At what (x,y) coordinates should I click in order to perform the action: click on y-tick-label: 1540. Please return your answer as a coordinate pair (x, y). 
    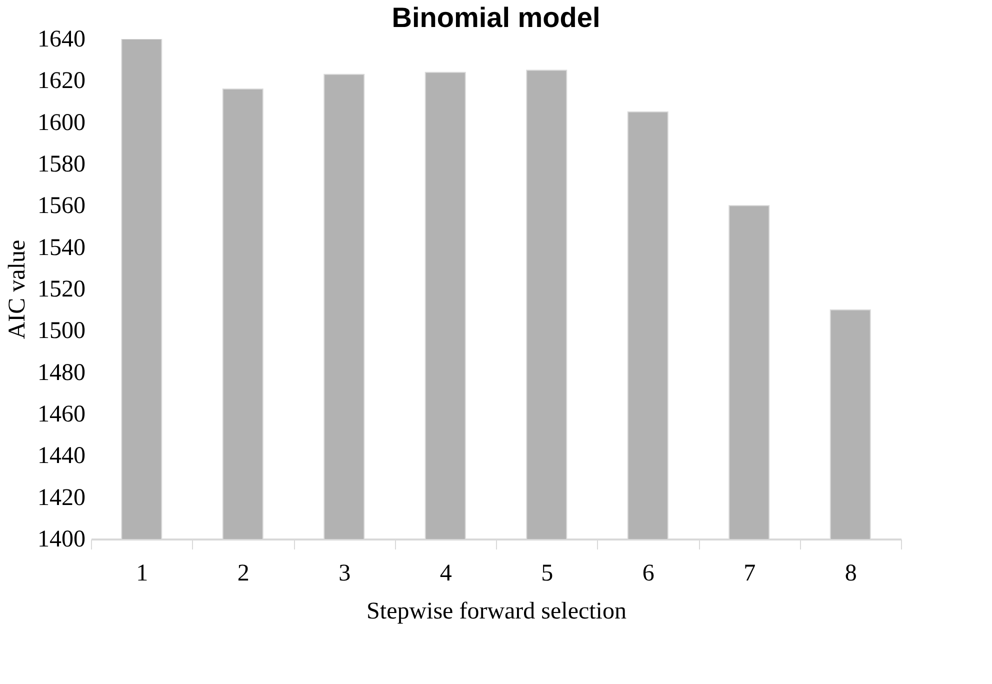
    Looking at the image, I should click on (62, 247).